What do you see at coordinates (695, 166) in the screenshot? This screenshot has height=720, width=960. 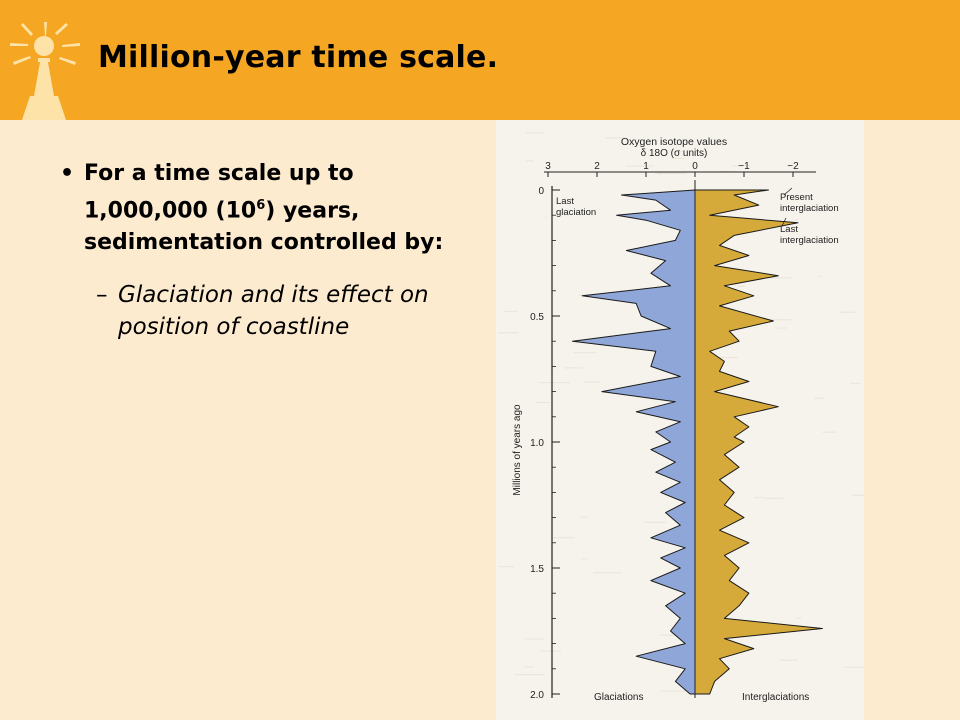 I see `x-tick-label: 0` at bounding box center [695, 166].